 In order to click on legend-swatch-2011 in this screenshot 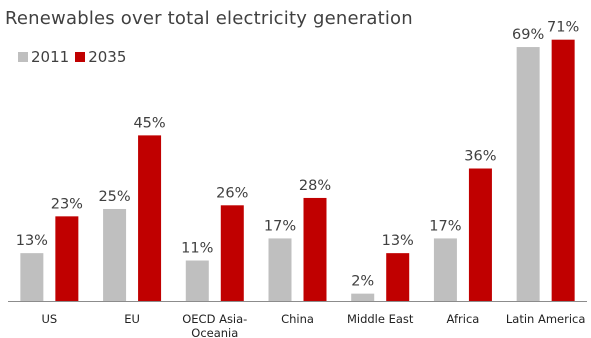, I will do `click(23, 57)`.